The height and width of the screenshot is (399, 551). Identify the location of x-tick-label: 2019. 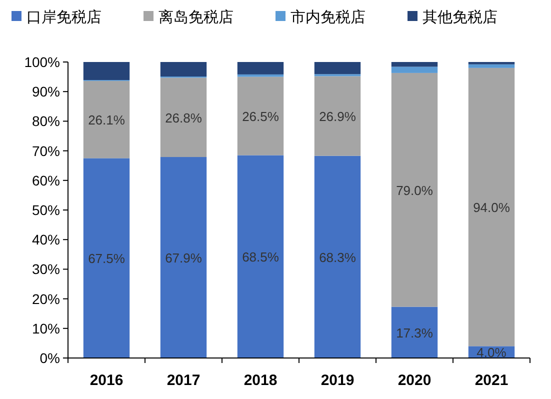
(337, 380).